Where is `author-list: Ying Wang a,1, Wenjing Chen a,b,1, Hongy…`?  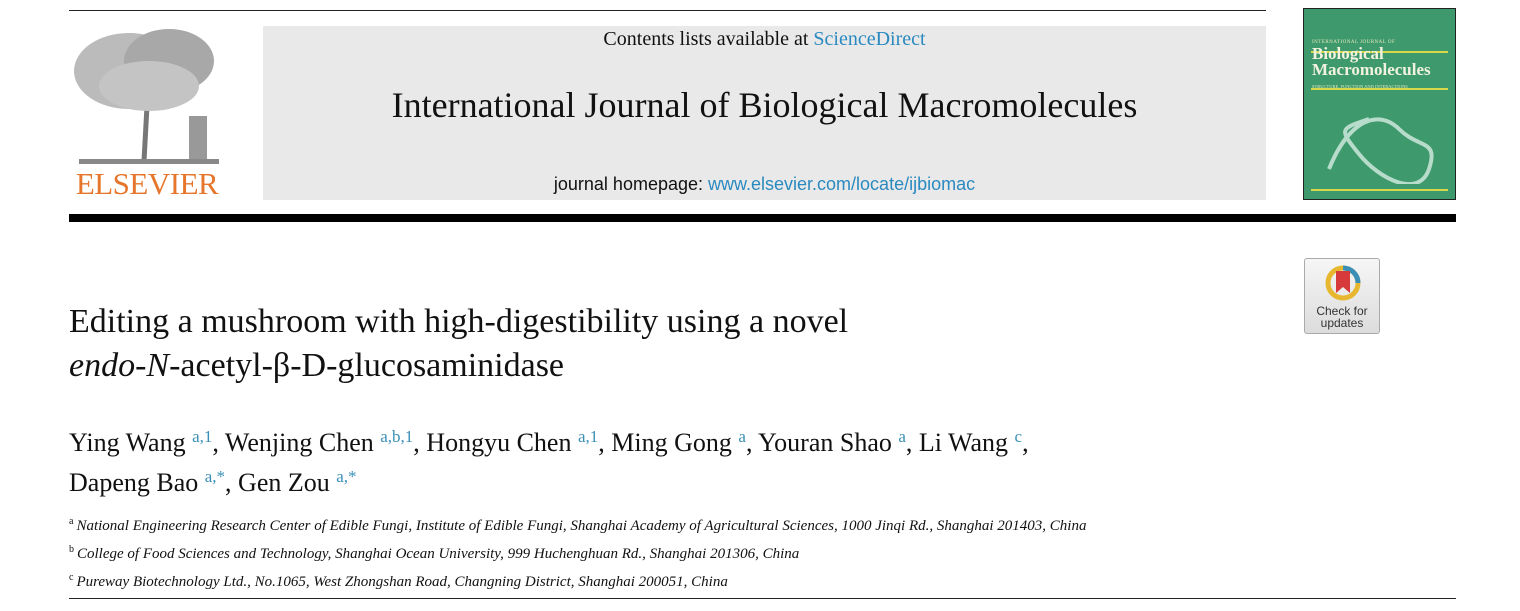
author-list: Ying Wang a,1, Wenjing Chen a,b,1, Hongy… is located at coordinates (549, 462).